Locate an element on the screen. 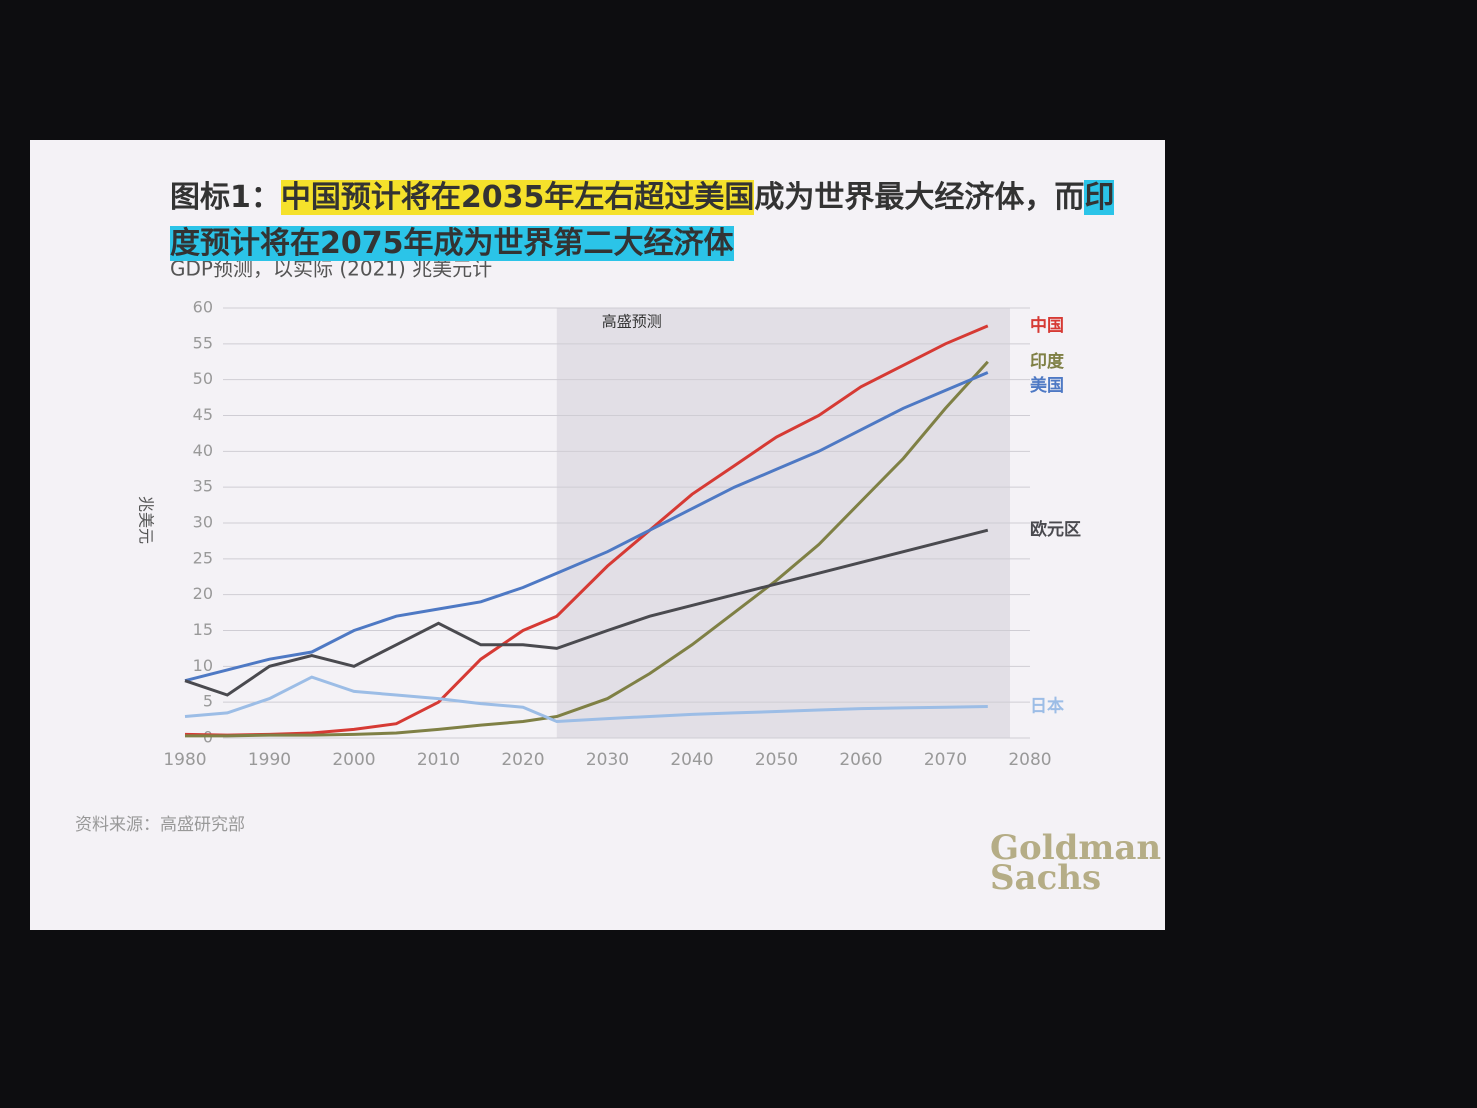 The height and width of the screenshot is (1108, 1477). legend-label: 印度 is located at coordinates (1047, 361).